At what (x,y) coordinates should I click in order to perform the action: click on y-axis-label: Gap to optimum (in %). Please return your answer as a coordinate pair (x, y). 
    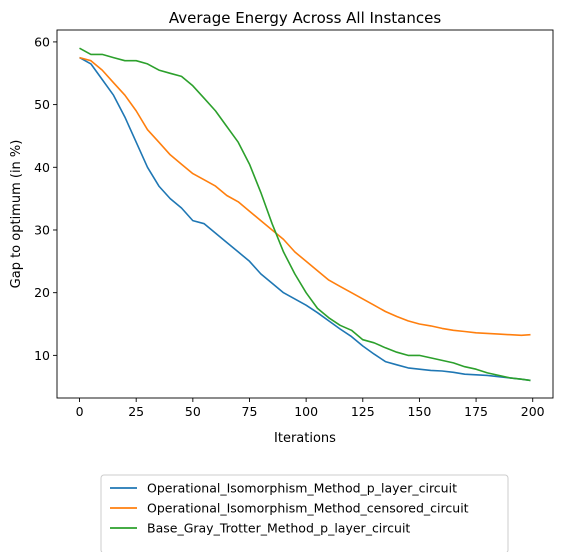
    Looking at the image, I should click on (16, 214).